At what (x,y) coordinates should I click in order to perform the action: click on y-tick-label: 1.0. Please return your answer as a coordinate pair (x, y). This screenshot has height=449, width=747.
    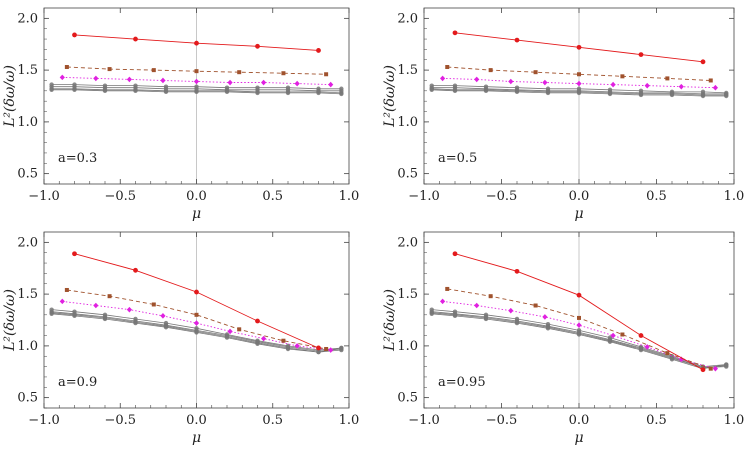
    Looking at the image, I should click on (27, 346).